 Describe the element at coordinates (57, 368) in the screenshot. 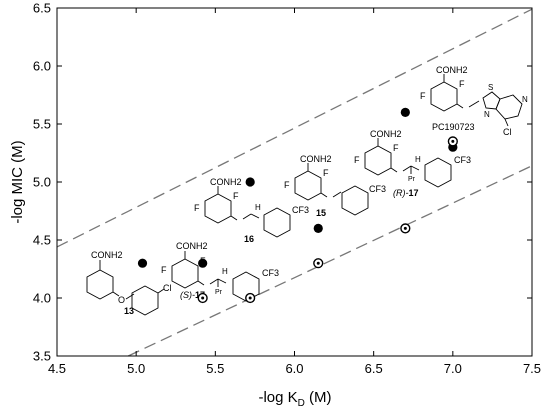

I see `x-tick-label: 4.5` at that location.